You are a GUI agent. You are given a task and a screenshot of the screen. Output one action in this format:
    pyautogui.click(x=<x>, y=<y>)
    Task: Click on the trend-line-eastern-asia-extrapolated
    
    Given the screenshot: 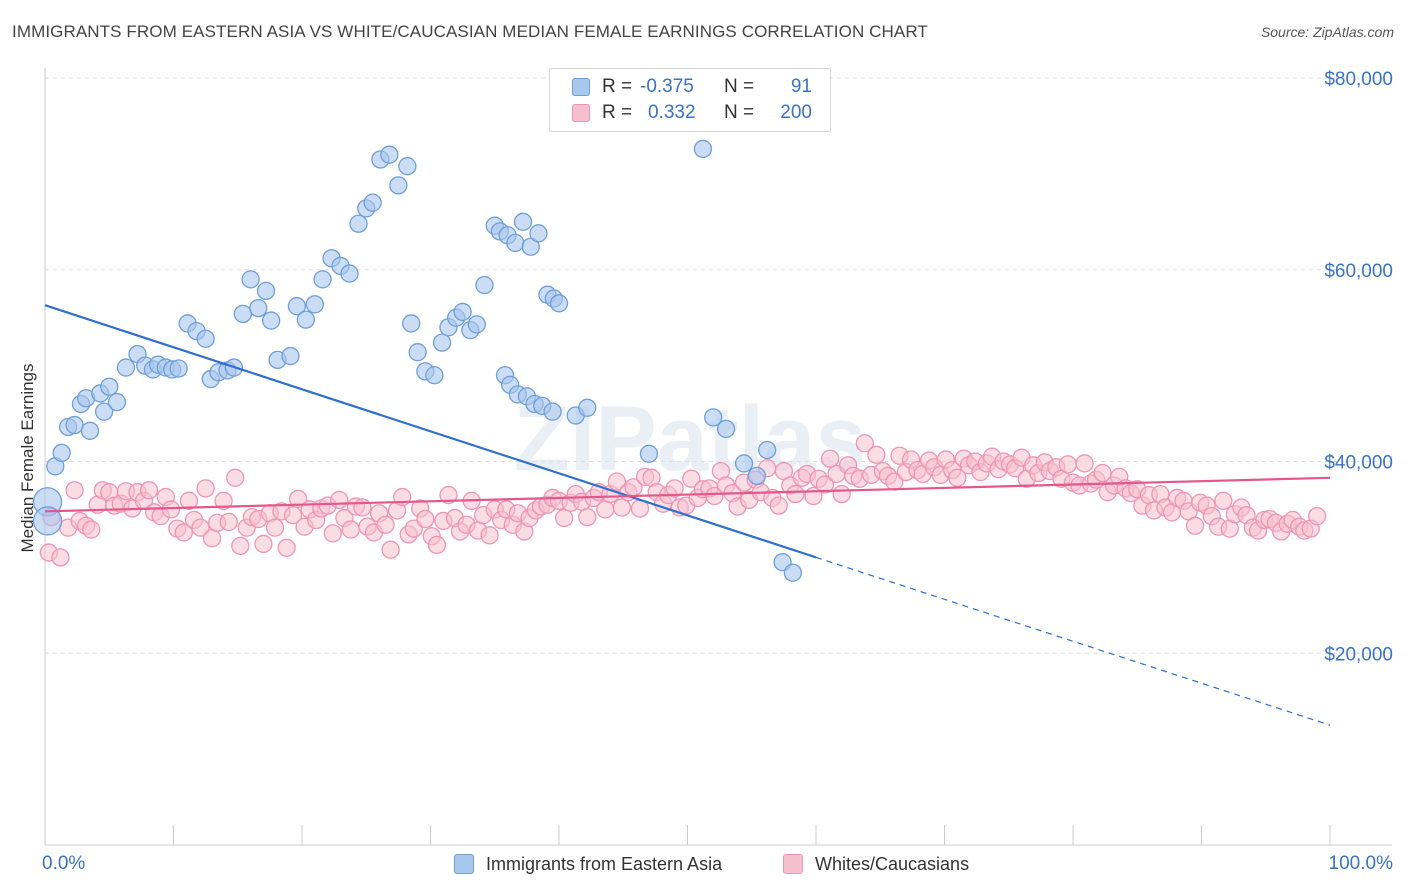 What is the action you would take?
    pyautogui.click(x=1073, y=641)
    